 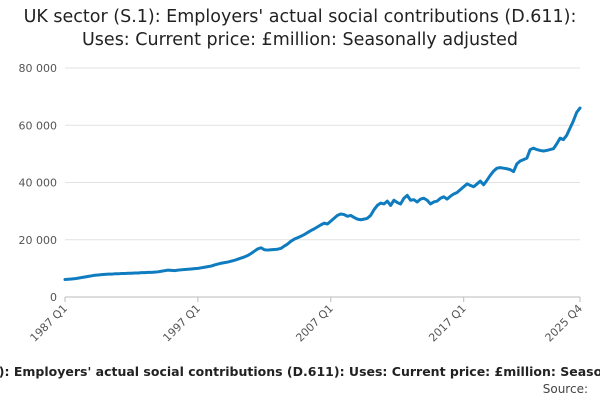 I want to click on y-tick-label: 40 000, so click(x=38, y=183).